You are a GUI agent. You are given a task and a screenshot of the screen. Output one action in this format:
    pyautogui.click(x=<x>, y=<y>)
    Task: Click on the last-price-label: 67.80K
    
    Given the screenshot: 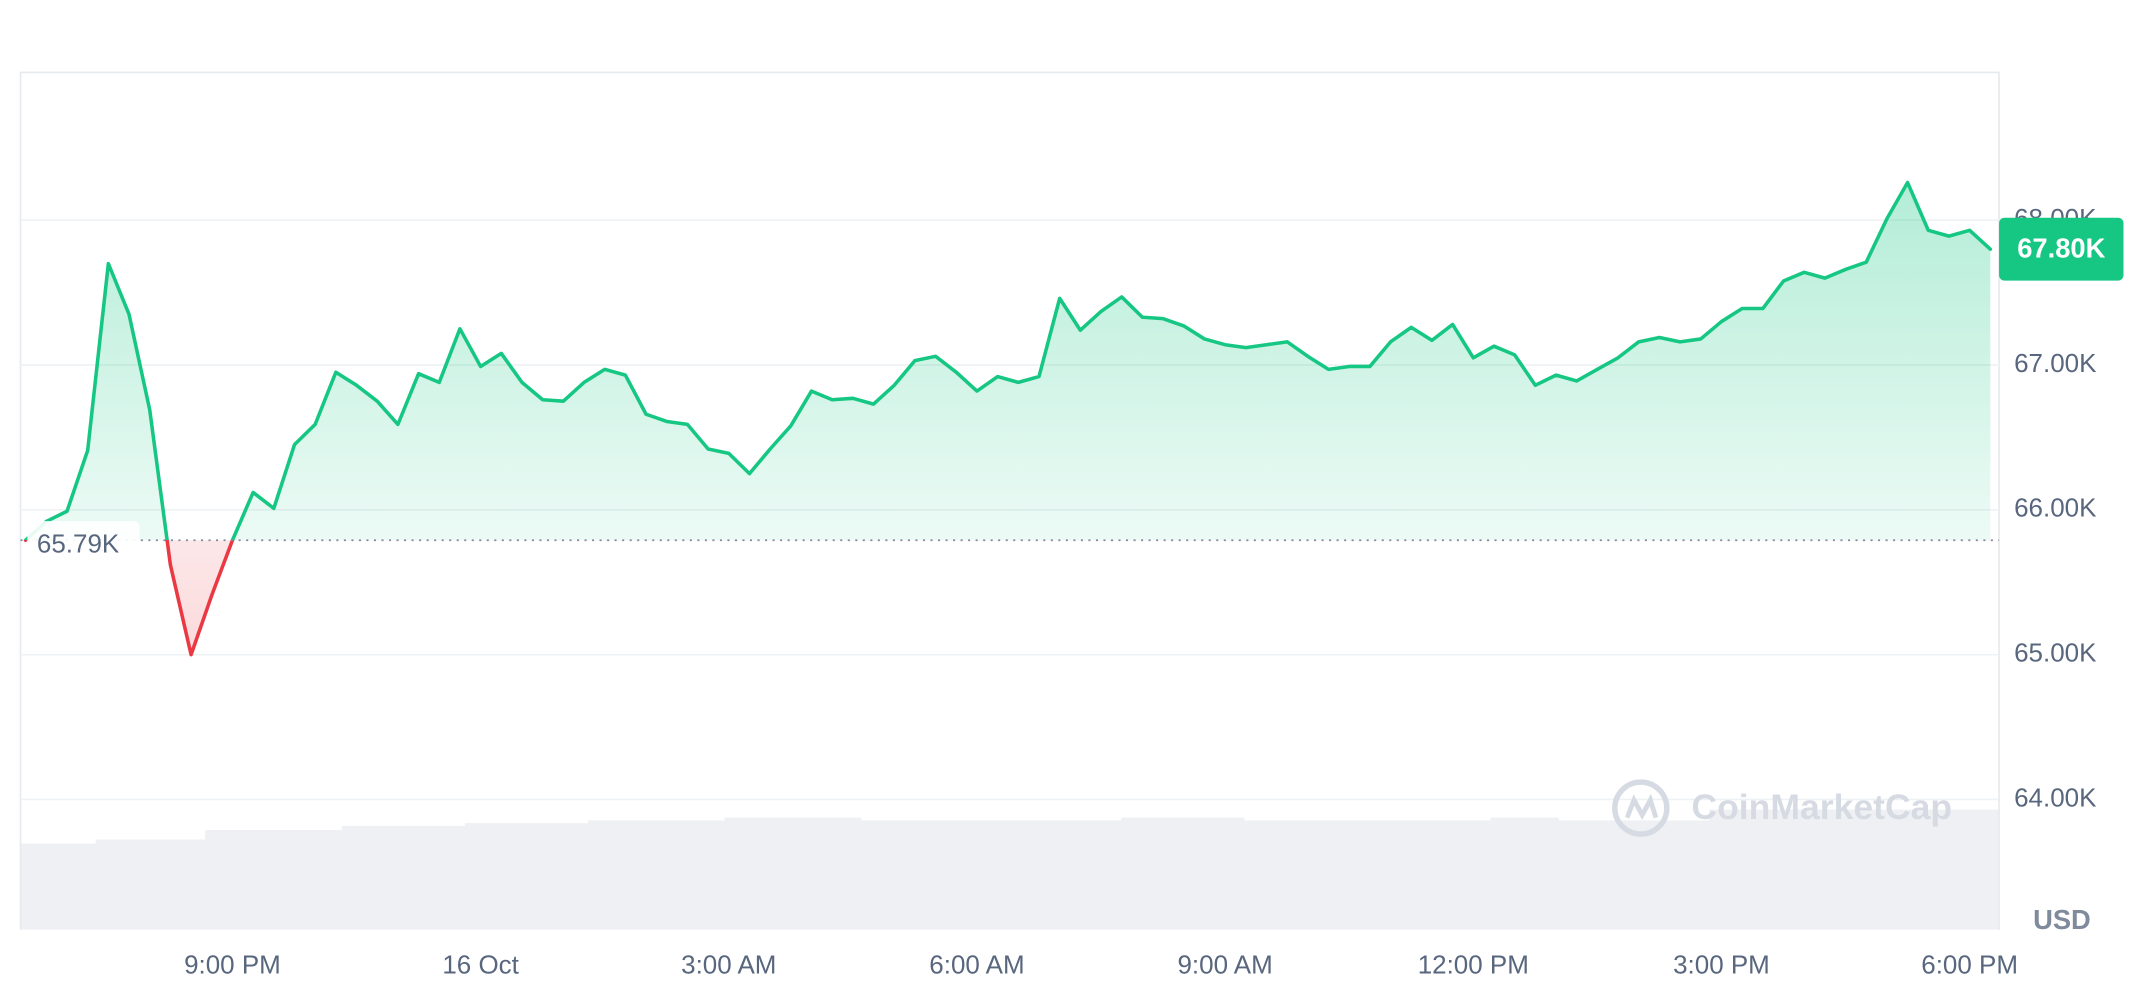 What is the action you would take?
    pyautogui.click(x=2061, y=248)
    